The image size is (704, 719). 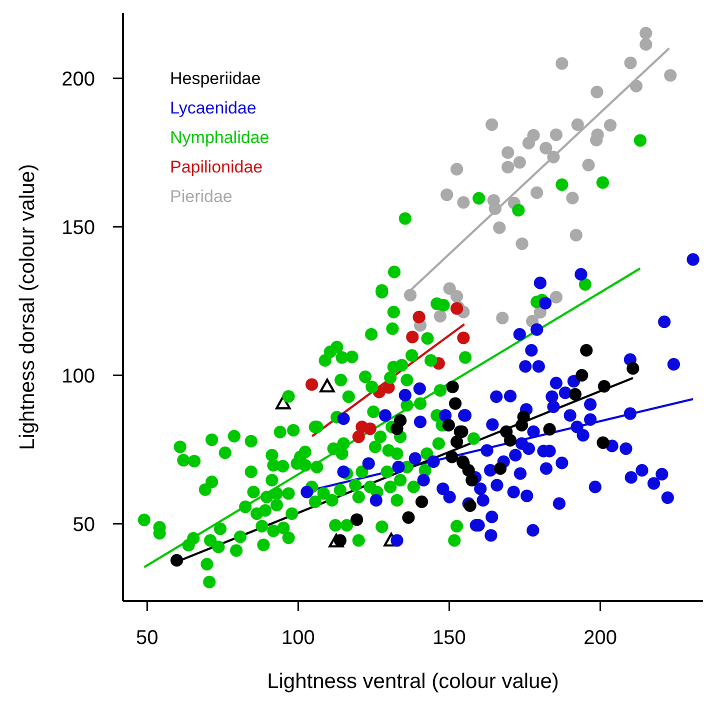 I want to click on y-axis-title: Lightness dorsal (colour value), so click(x=27, y=307).